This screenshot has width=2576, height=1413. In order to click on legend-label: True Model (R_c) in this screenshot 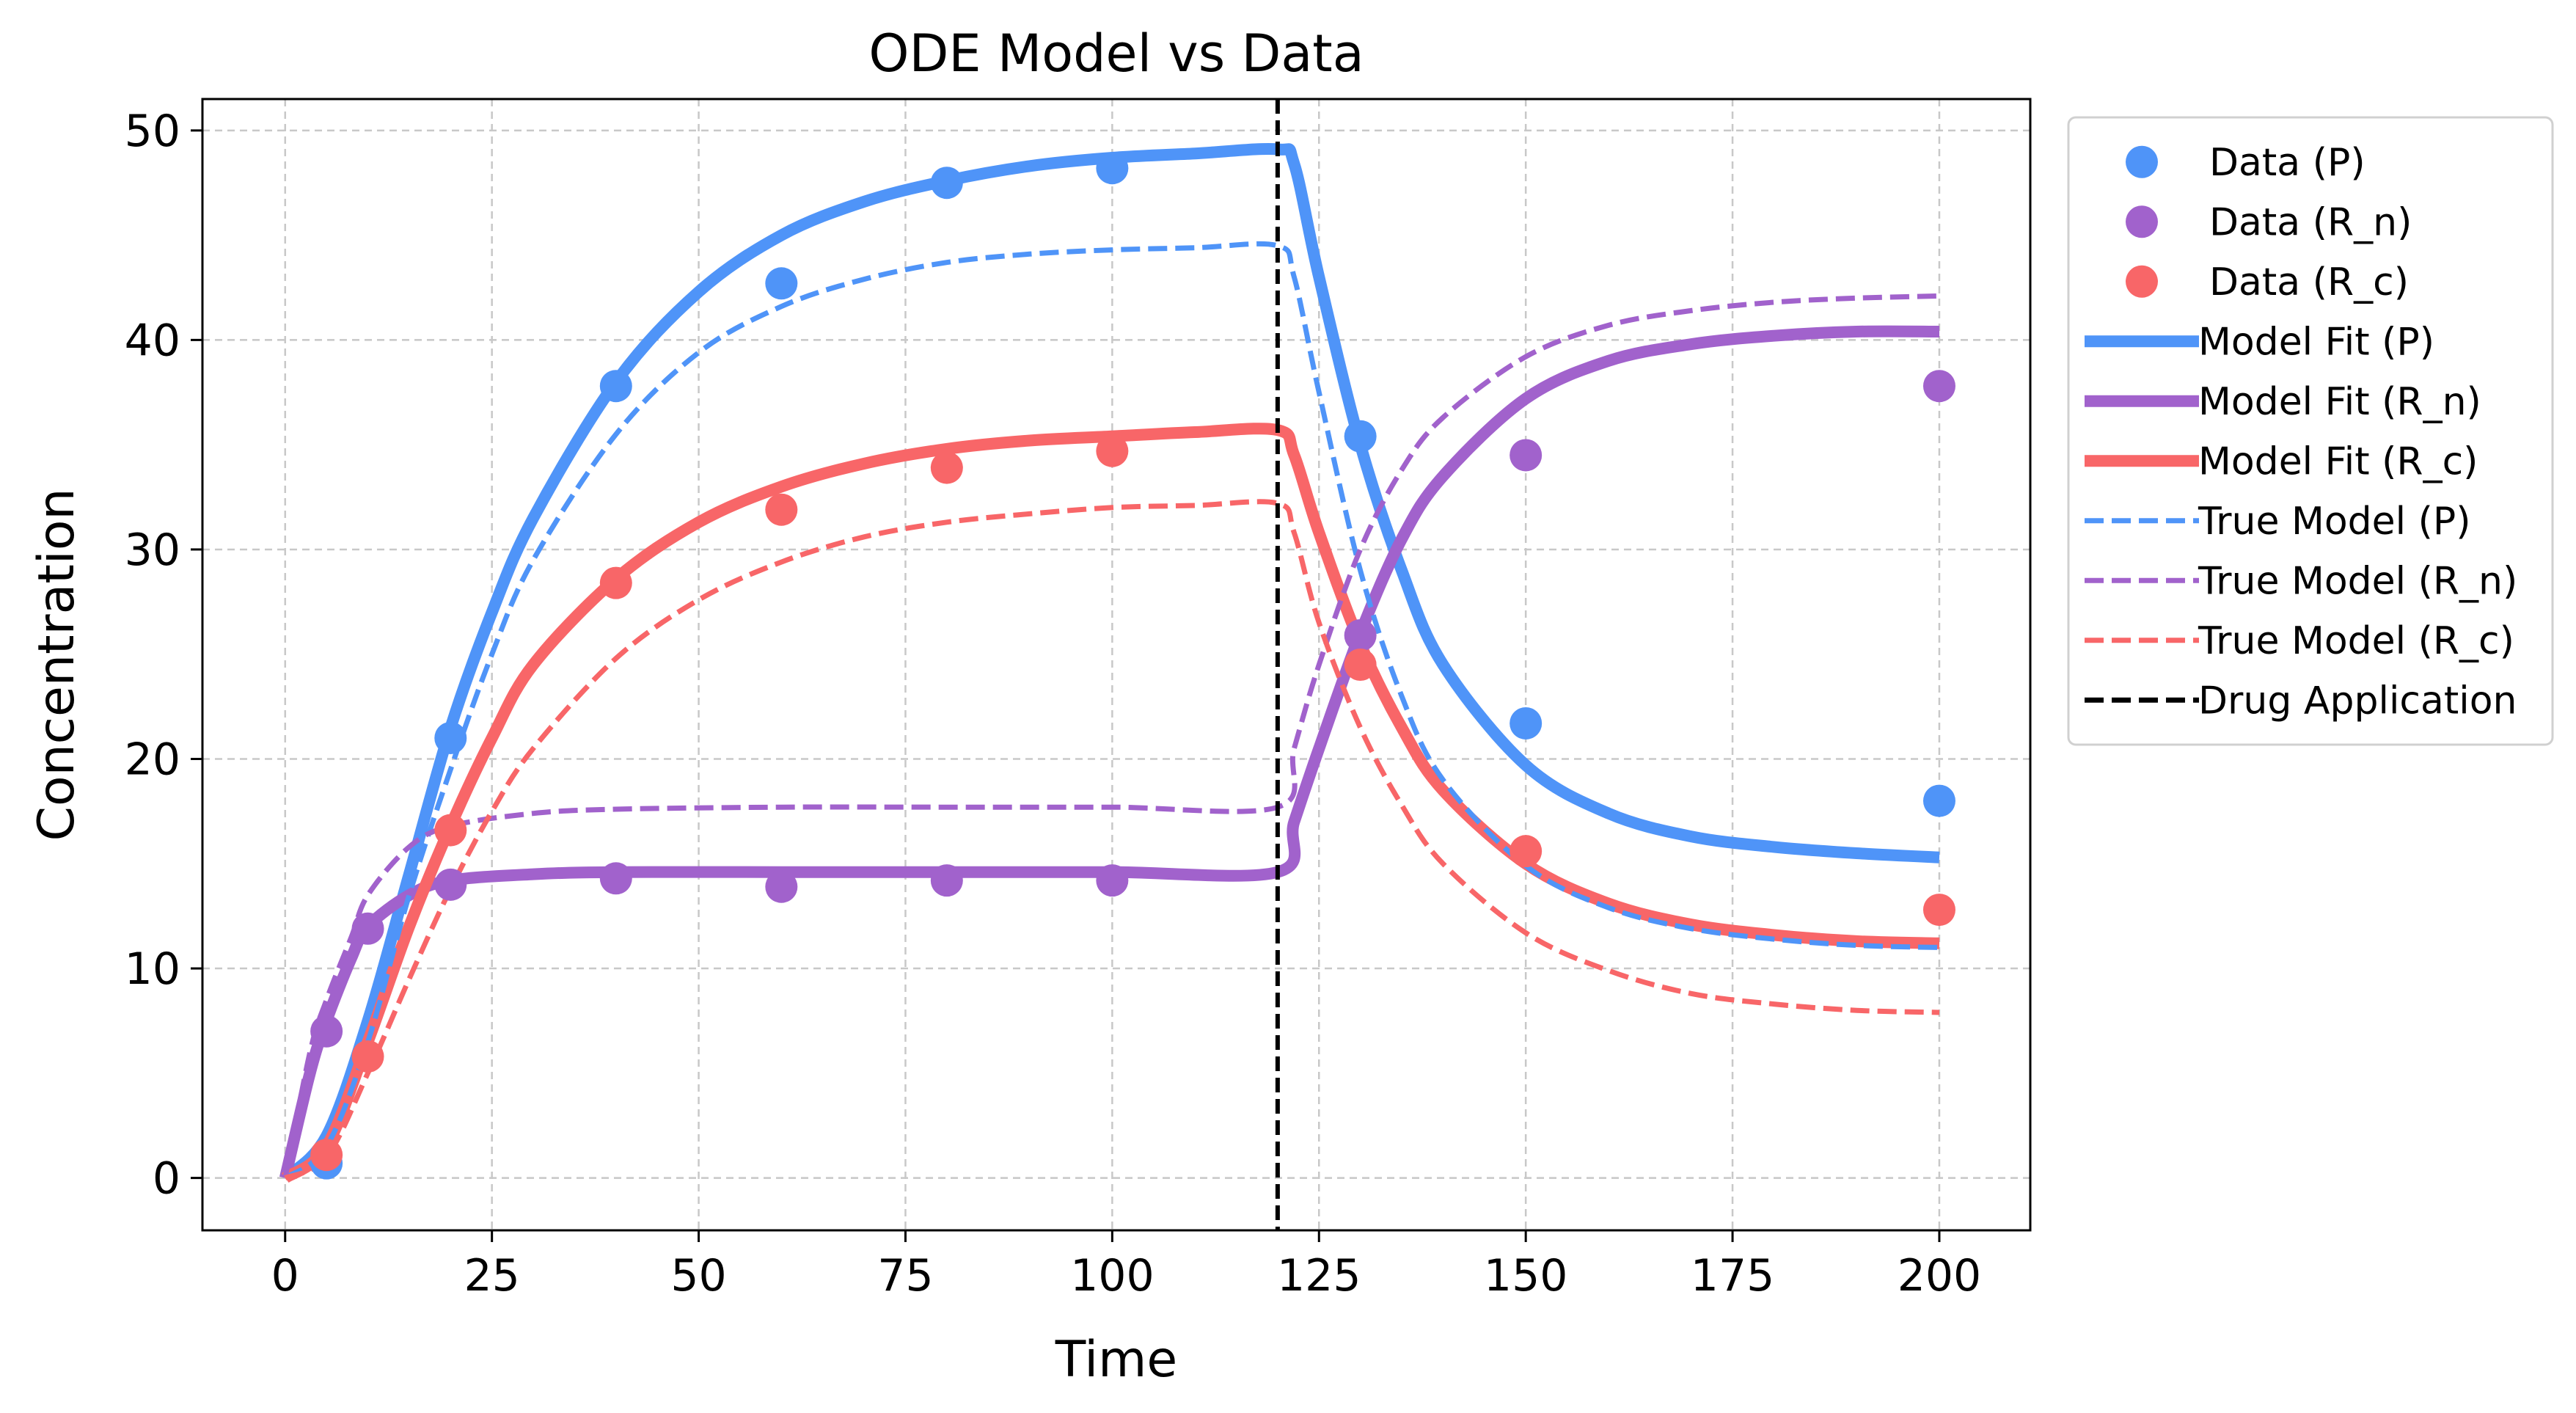, I will do `click(2356, 641)`.